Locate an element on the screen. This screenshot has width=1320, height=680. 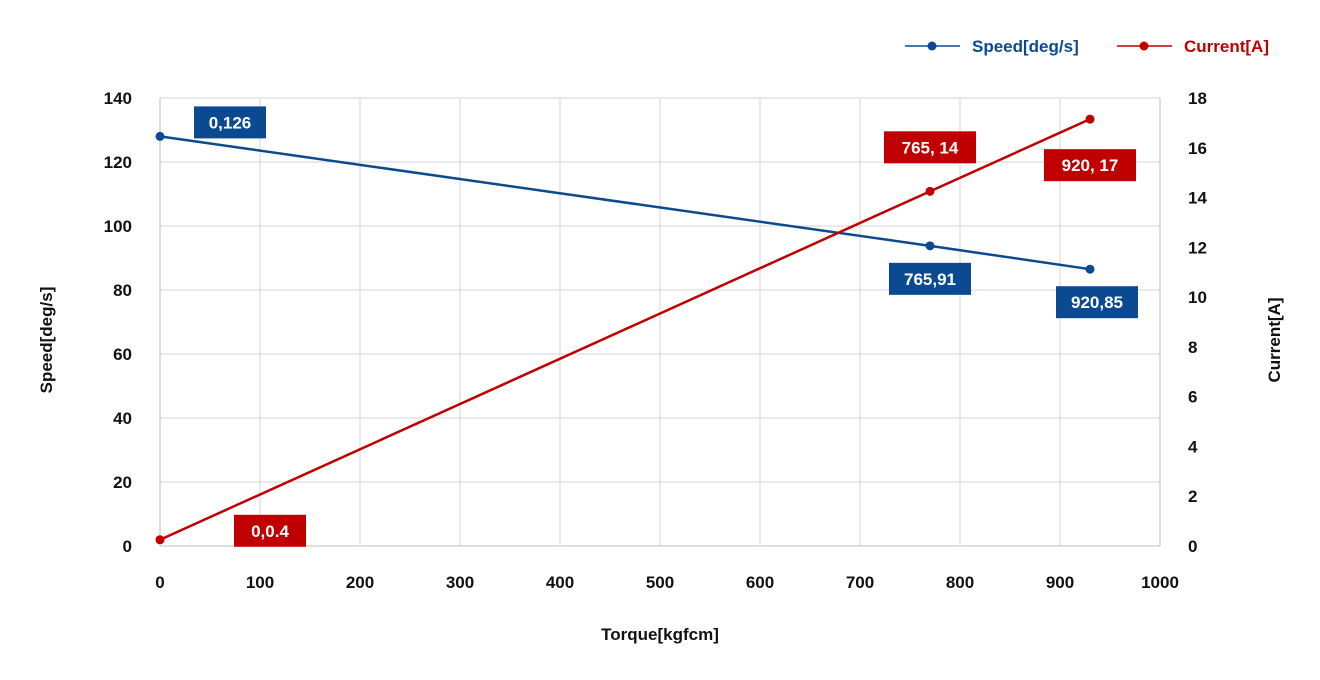
y-right-axis-title: Current[A] is located at coordinates (1274, 340).